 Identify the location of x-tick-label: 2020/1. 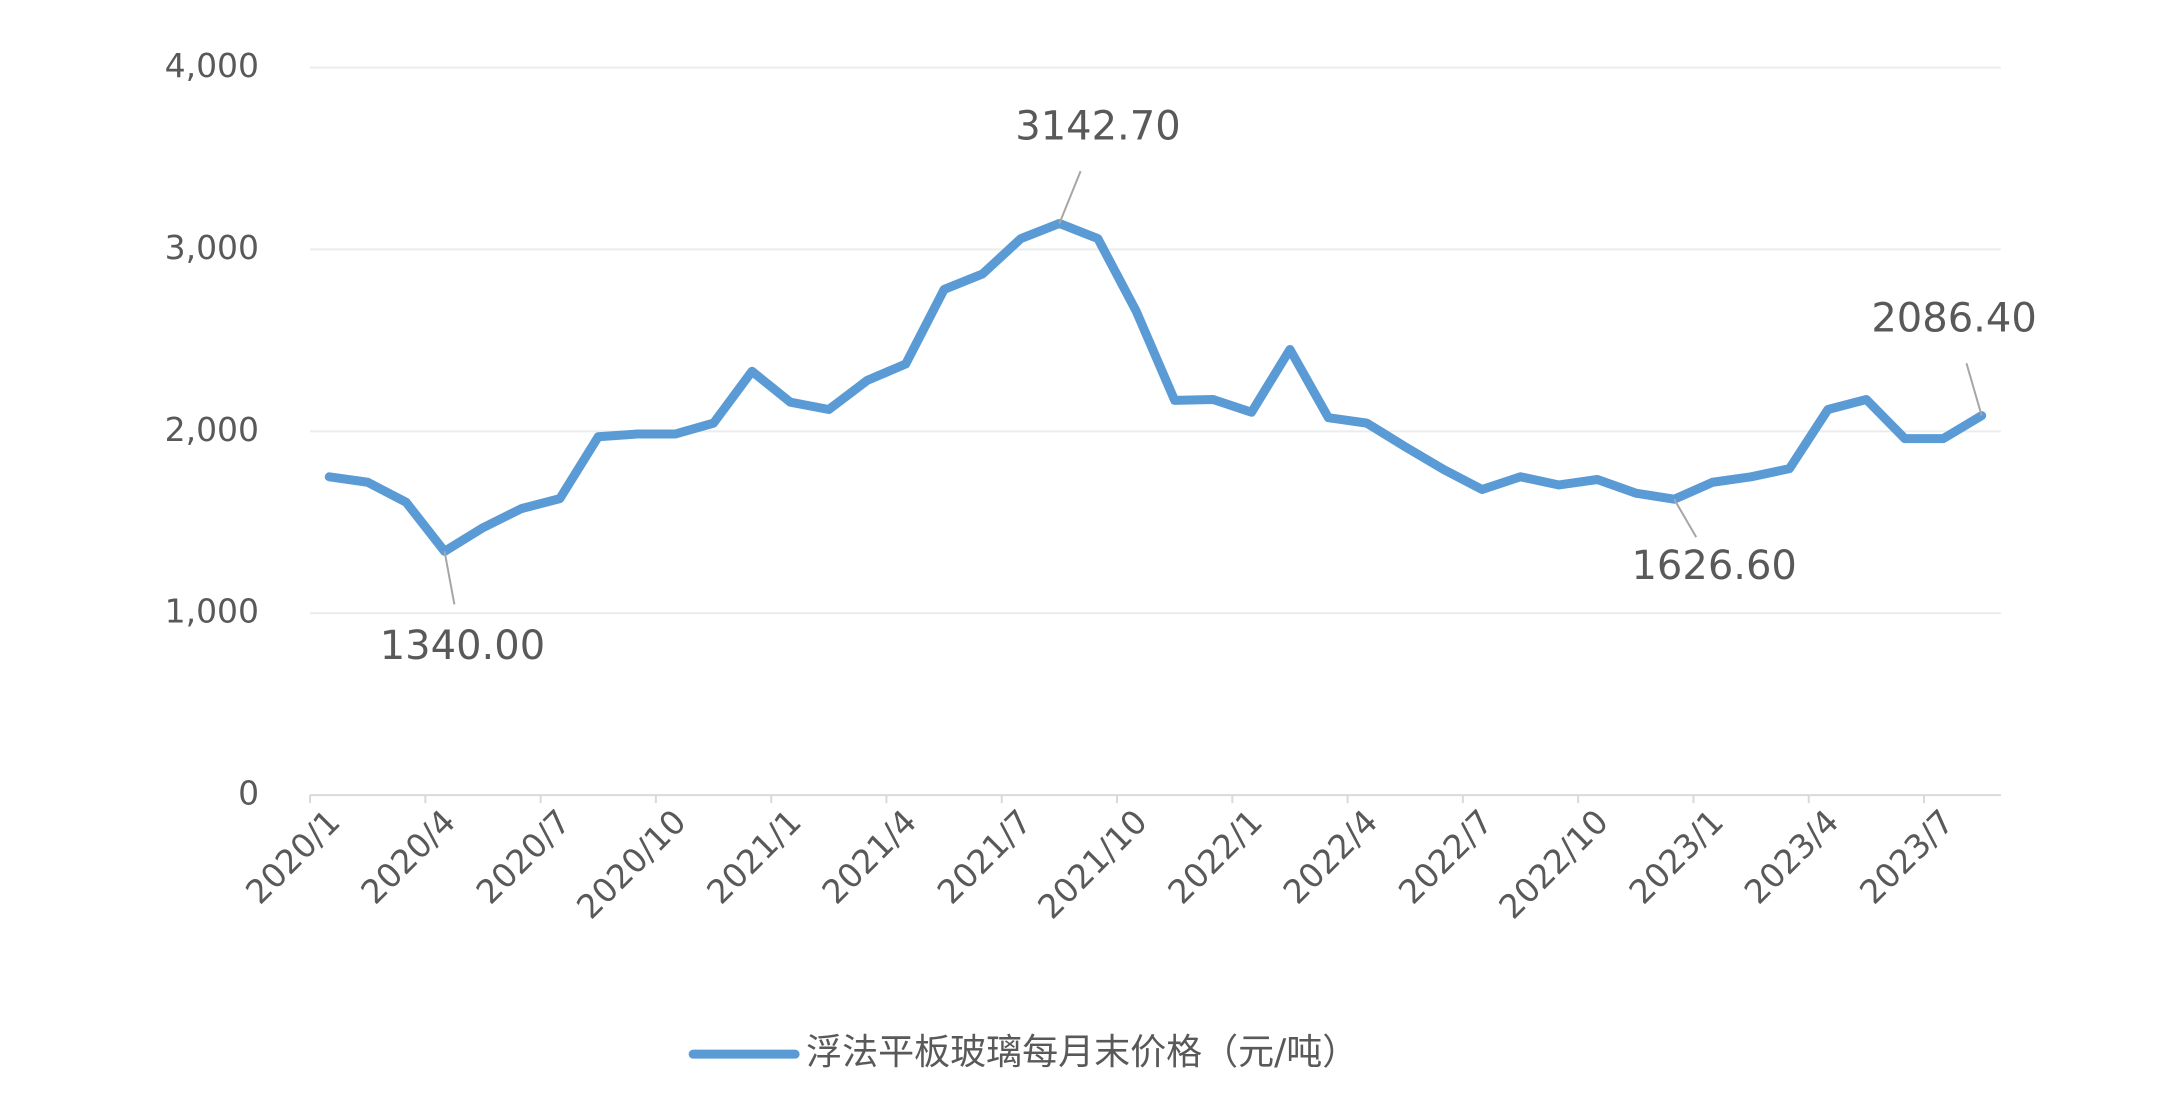
(293, 857).